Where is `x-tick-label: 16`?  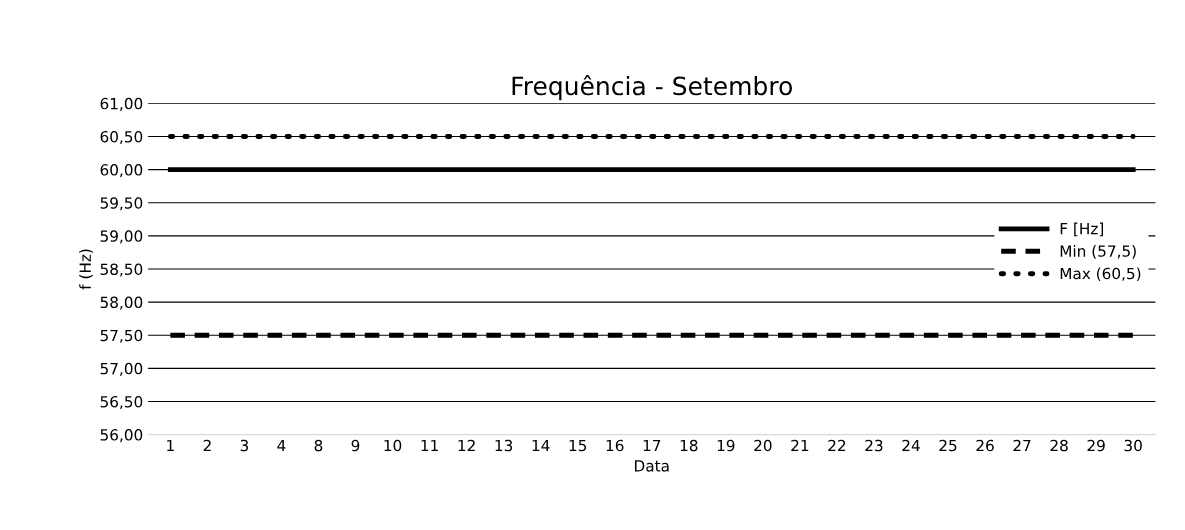 x-tick-label: 16 is located at coordinates (615, 445).